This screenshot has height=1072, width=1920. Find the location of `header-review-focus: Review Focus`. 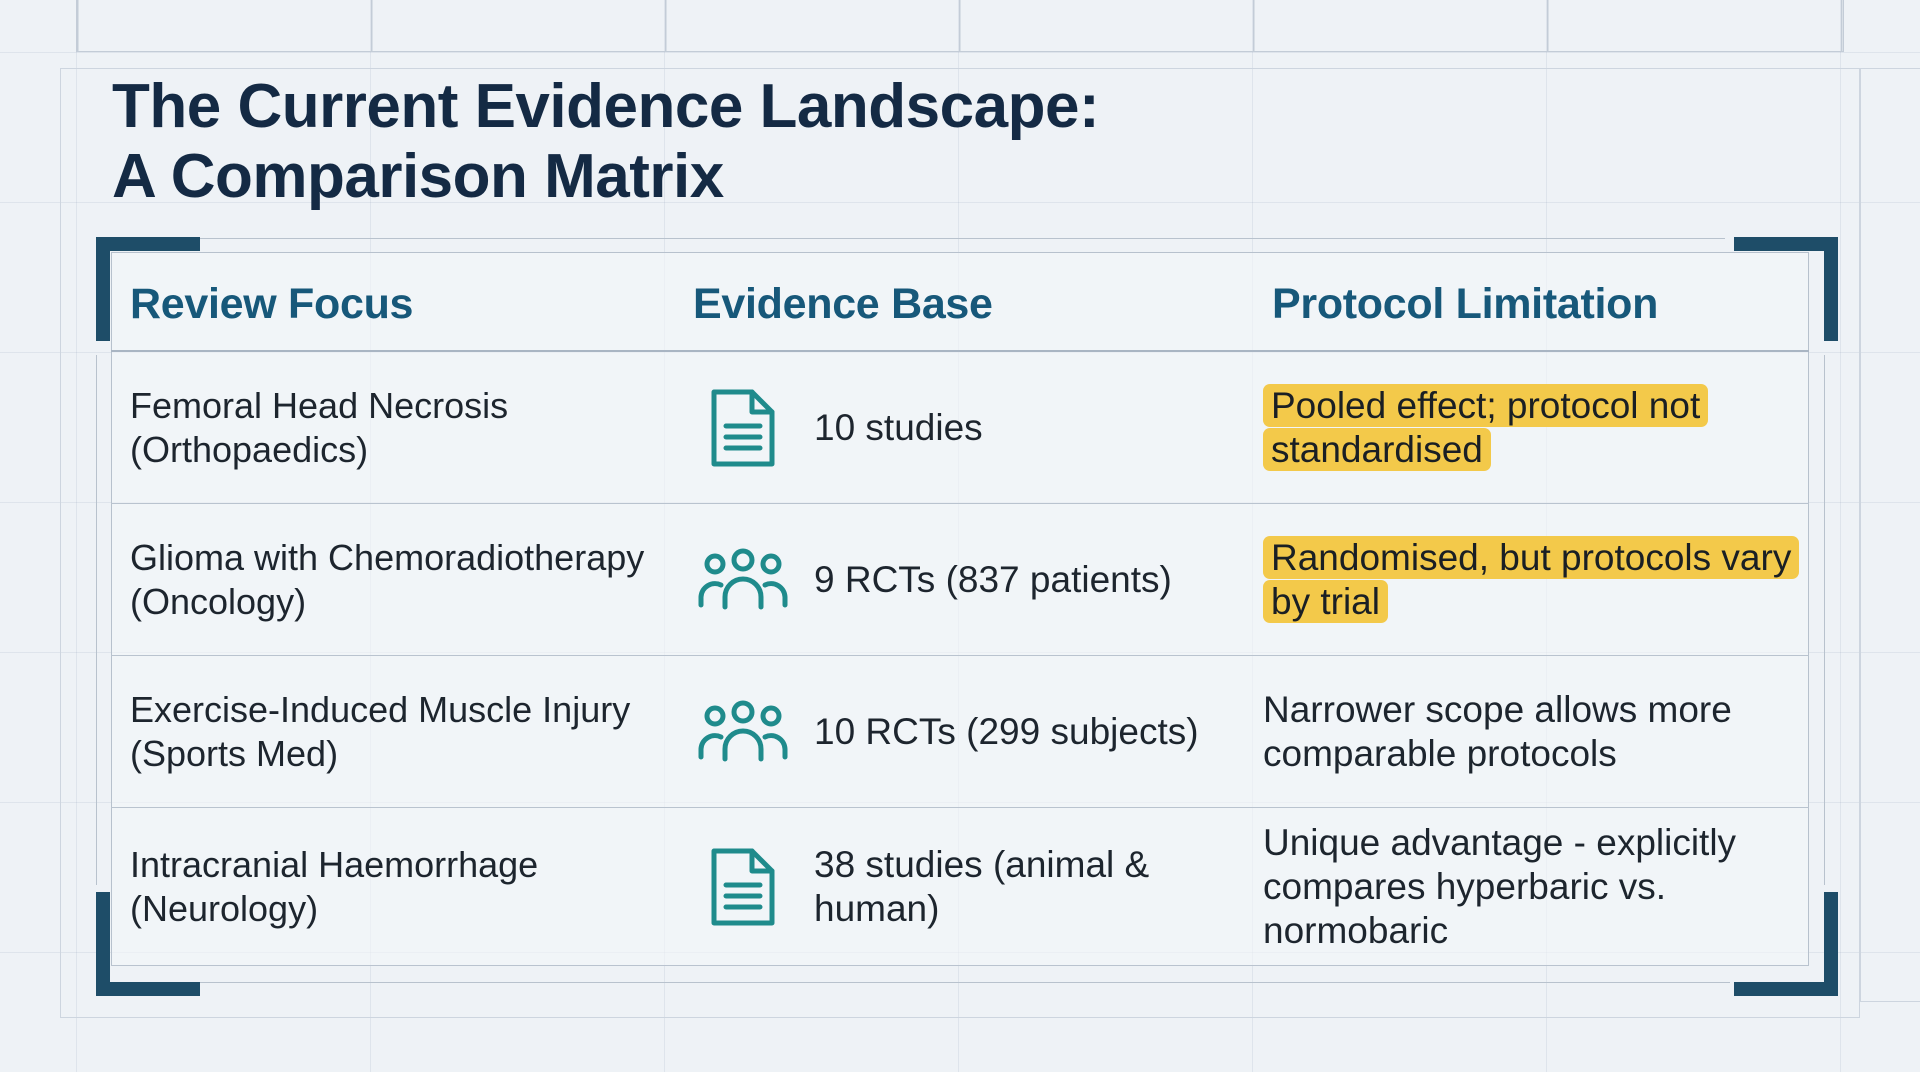

header-review-focus: Review Focus is located at coordinates (272, 304).